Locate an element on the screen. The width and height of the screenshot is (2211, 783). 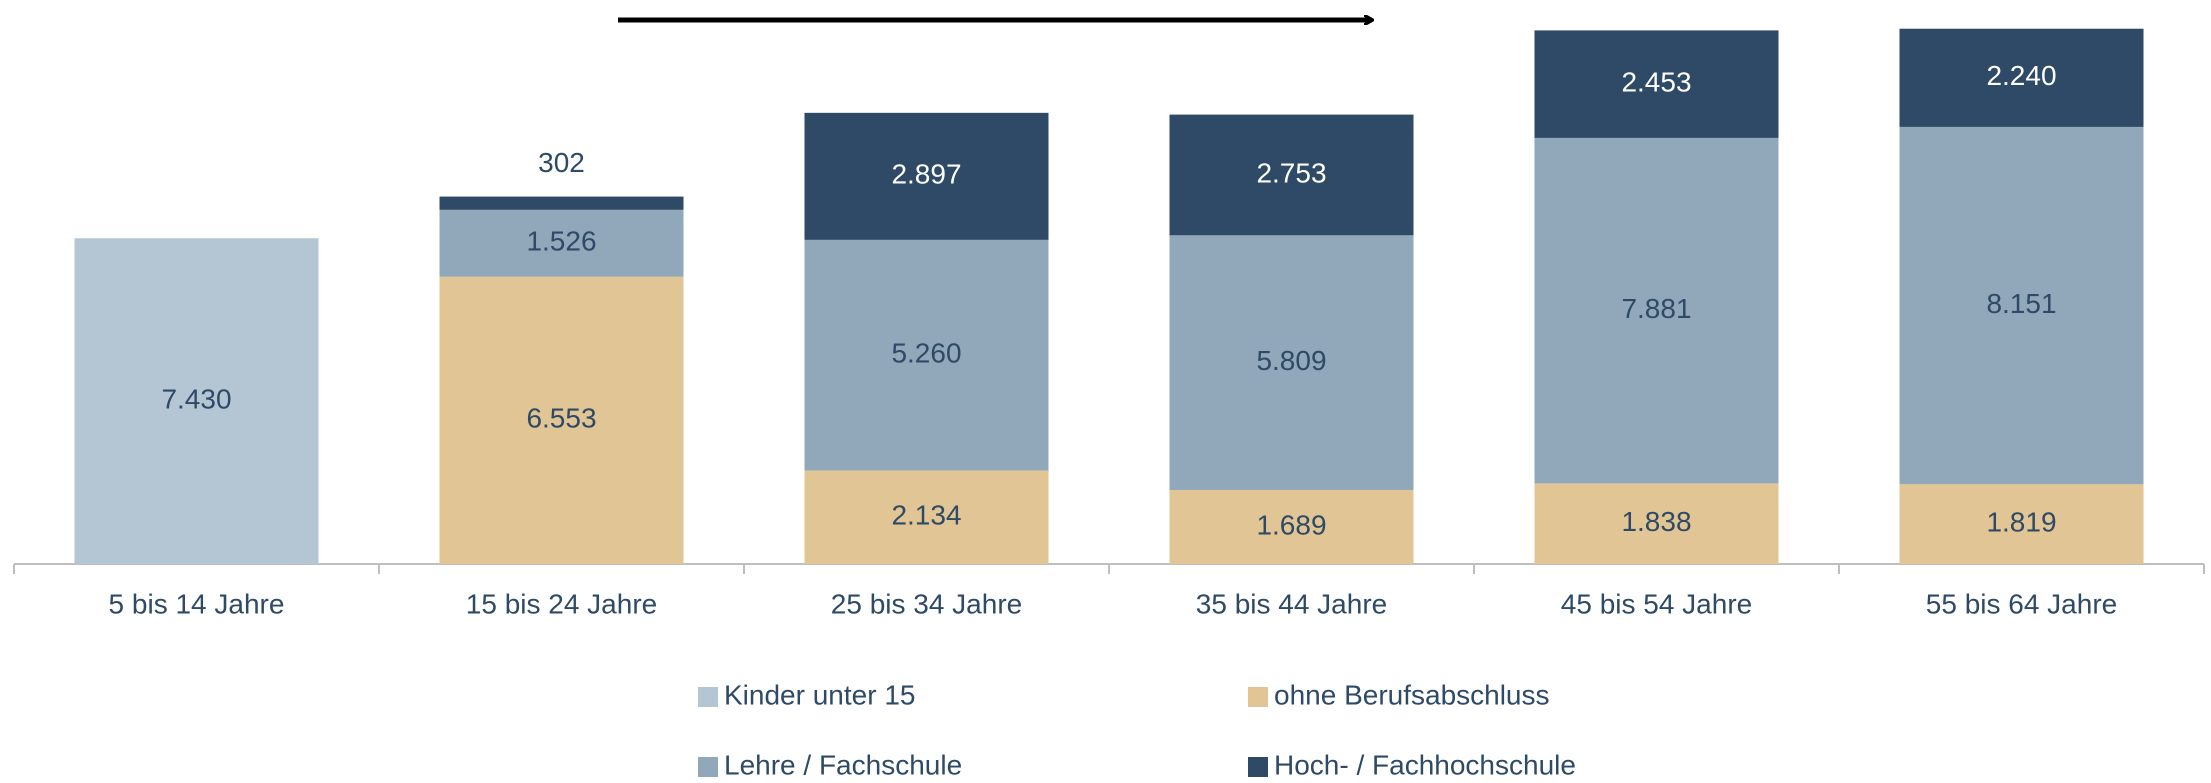
x-tick-label: 55 bis 64 Jahre is located at coordinates (2021, 603).